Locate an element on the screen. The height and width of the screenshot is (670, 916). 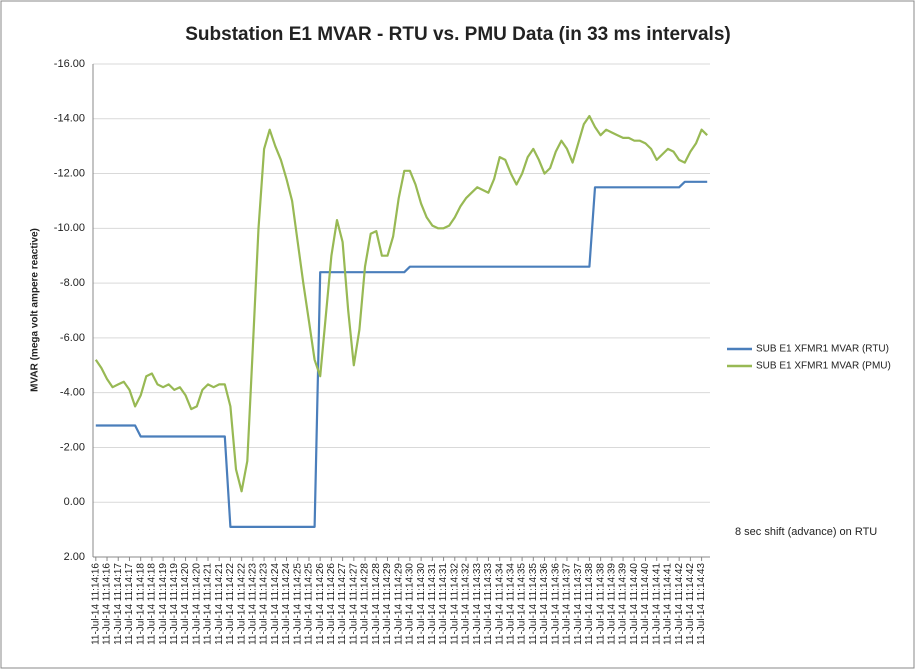
y-tick-label: -12.00 is located at coordinates (69, 173).